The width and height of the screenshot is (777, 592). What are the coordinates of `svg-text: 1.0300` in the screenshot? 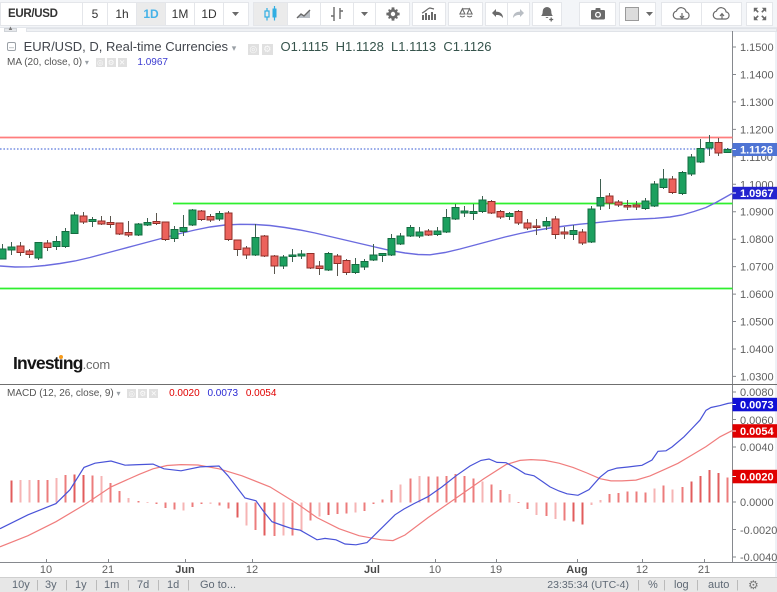 It's located at (757, 377).